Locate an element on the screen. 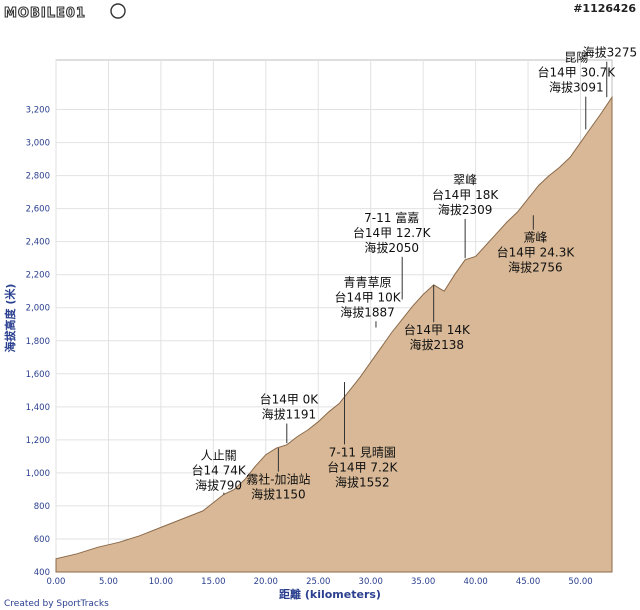 This screenshot has width=640, height=610. annotation-label: 昆陽 is located at coordinates (576, 58).